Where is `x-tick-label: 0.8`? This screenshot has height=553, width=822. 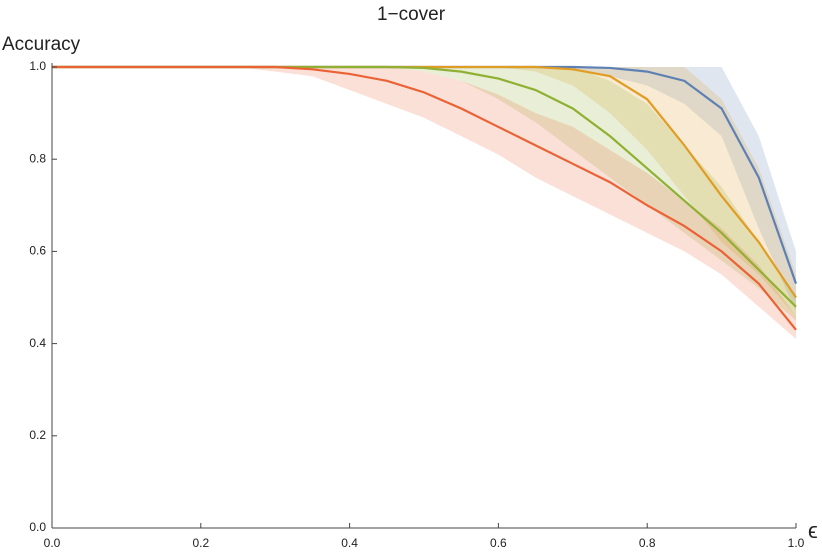 x-tick-label: 0.8 is located at coordinates (647, 543).